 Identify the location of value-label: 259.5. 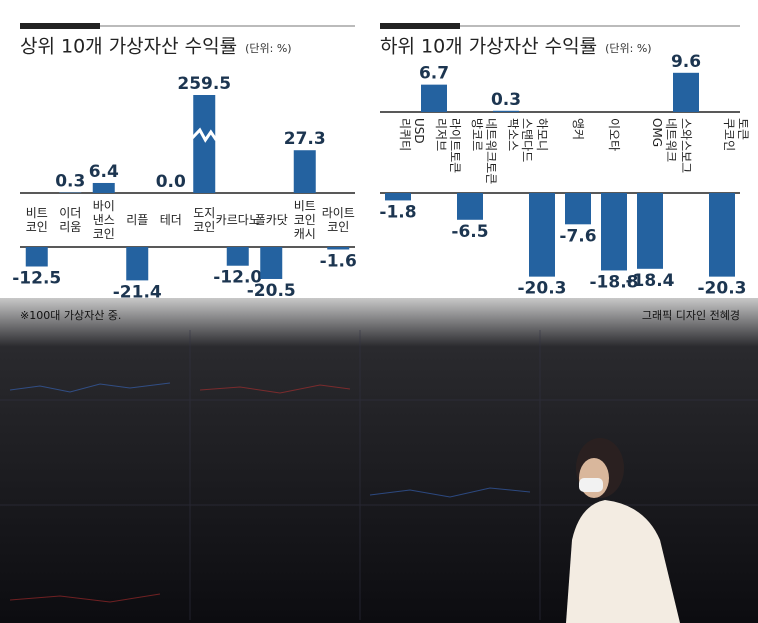
(204, 84).